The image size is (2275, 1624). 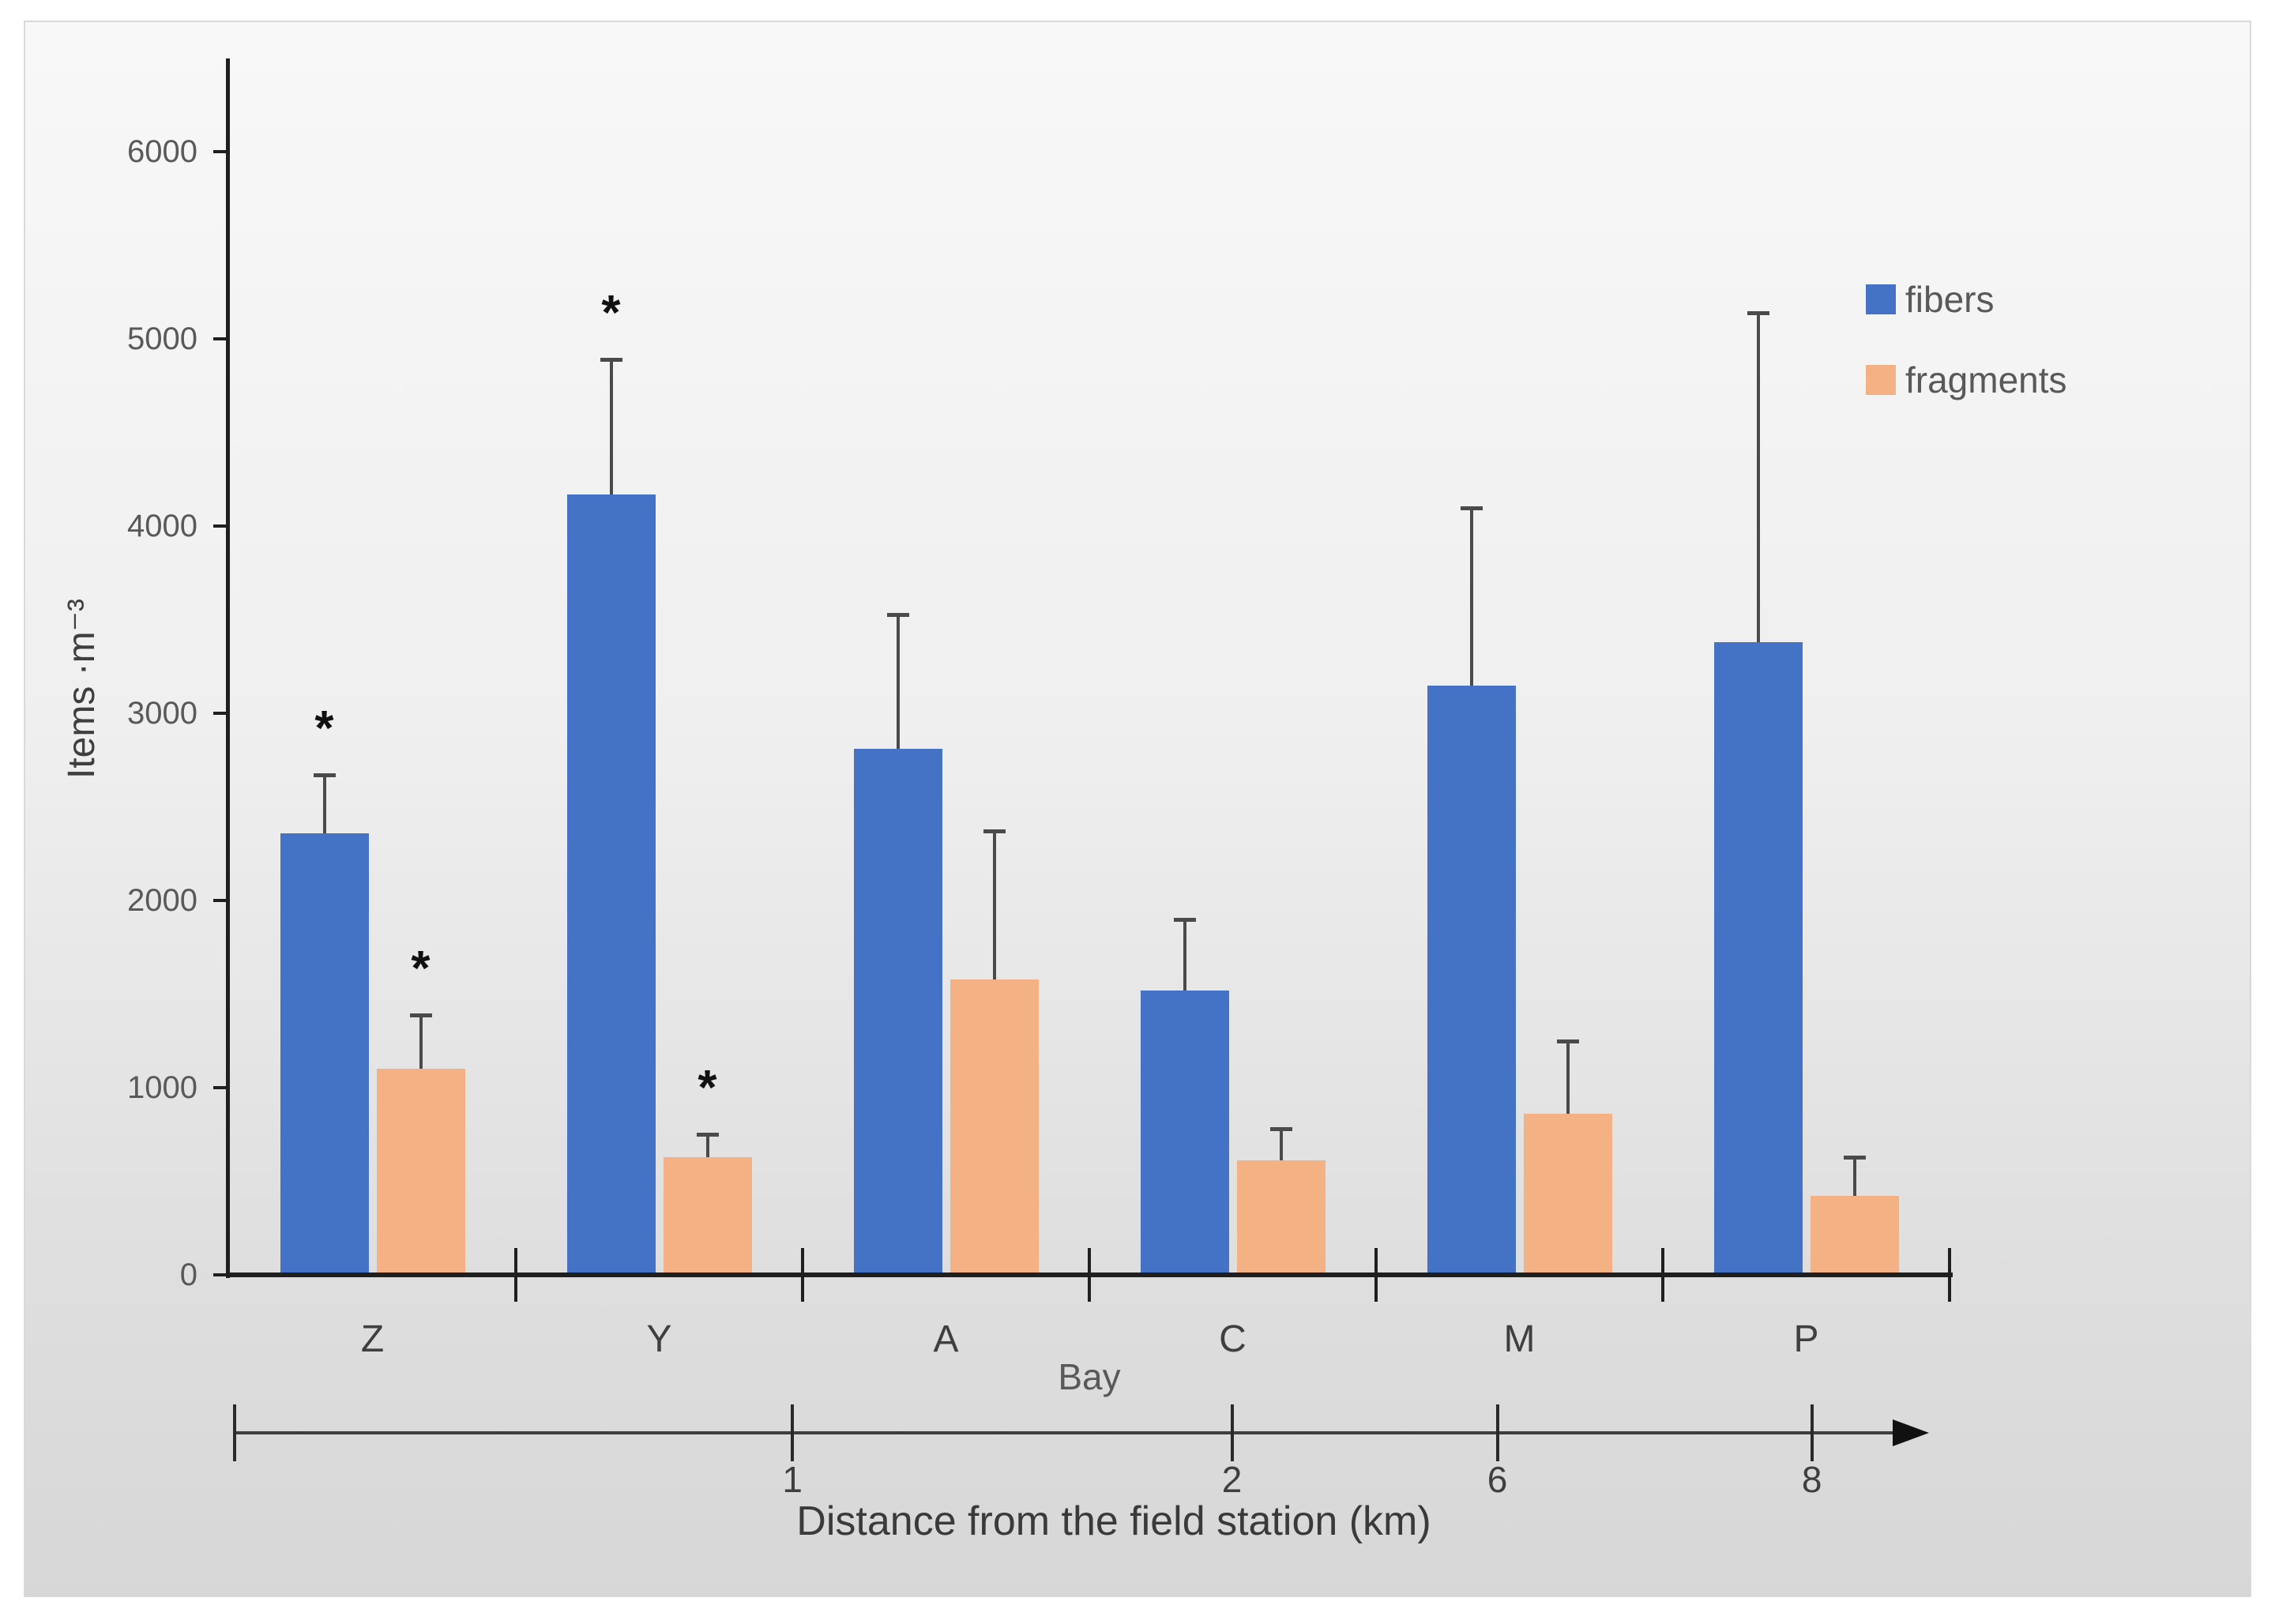 I want to click on error-bar-fibers-Y, so click(x=611, y=427).